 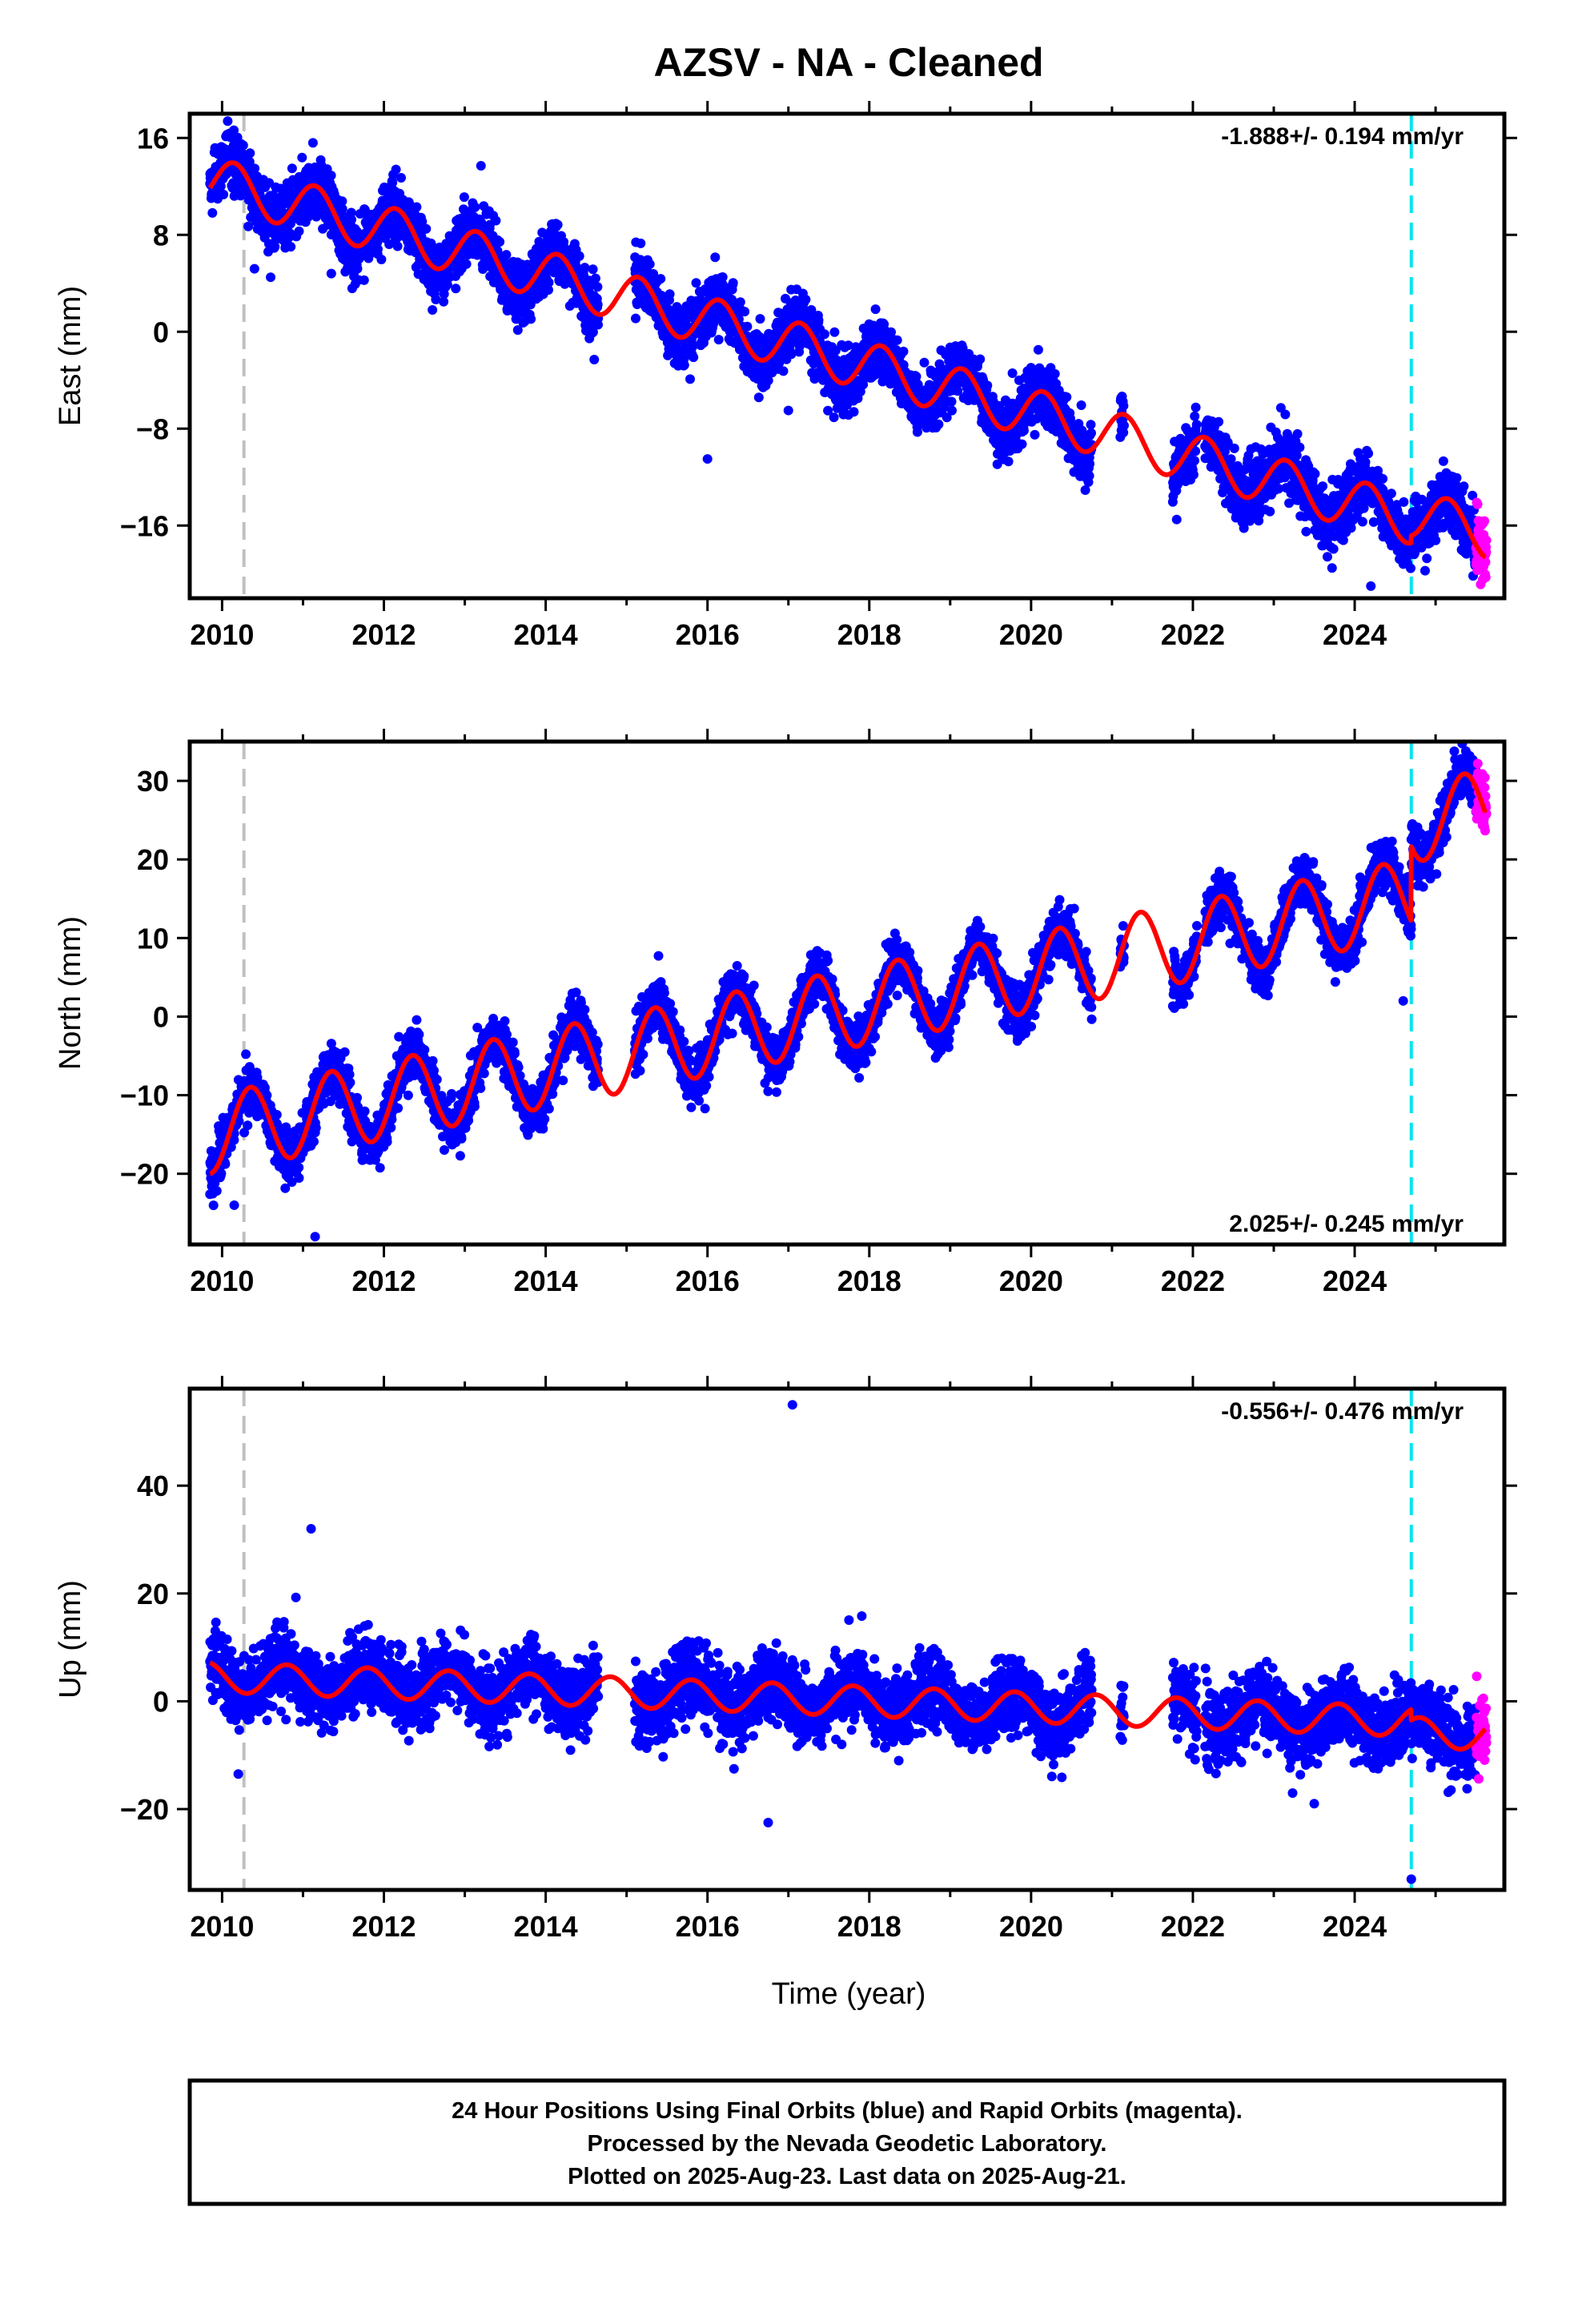 I want to click on chart-title: AZSV - NA - Cleaned, so click(x=848, y=62).